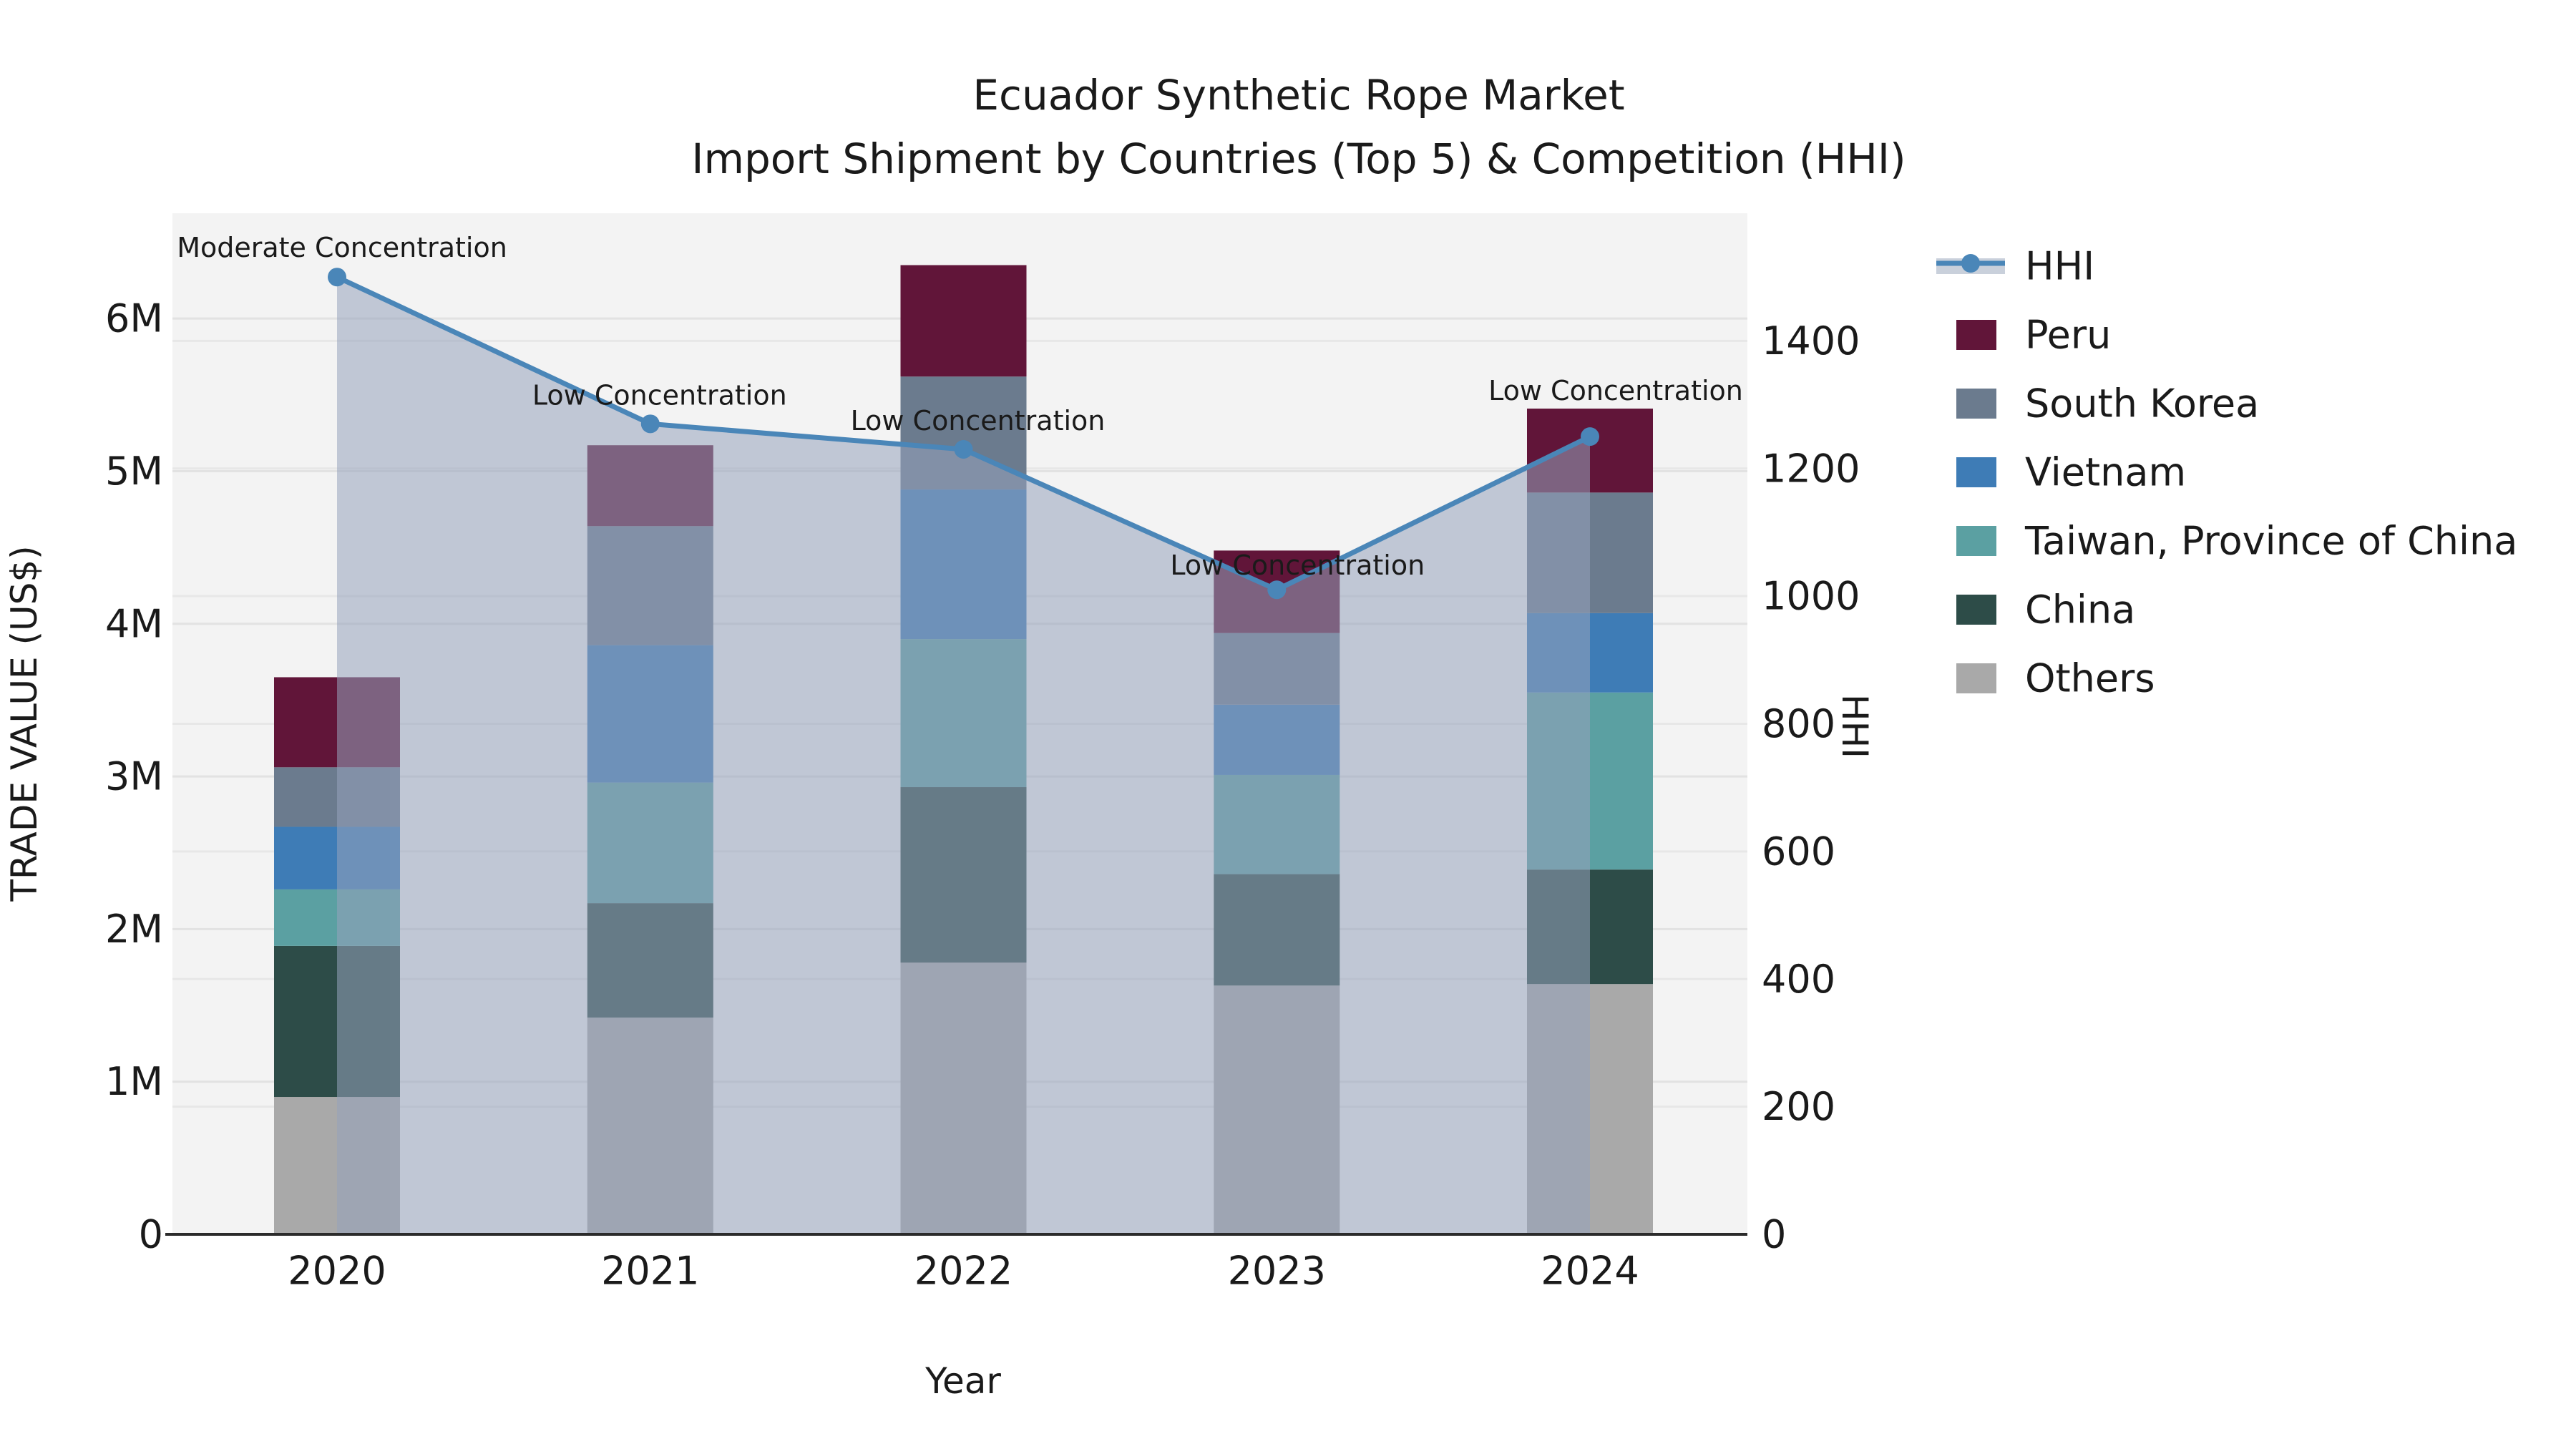 This screenshot has width=2576, height=1449. What do you see at coordinates (134, 1081) in the screenshot?
I see `y-left-tick-1M: 1M` at bounding box center [134, 1081].